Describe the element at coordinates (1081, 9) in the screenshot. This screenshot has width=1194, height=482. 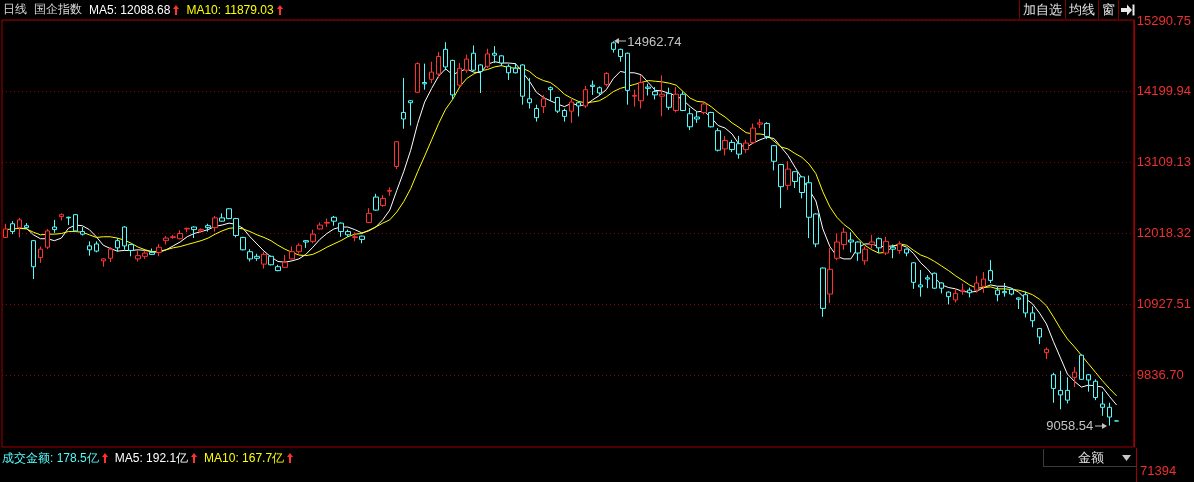
I see `text: 均线` at that location.